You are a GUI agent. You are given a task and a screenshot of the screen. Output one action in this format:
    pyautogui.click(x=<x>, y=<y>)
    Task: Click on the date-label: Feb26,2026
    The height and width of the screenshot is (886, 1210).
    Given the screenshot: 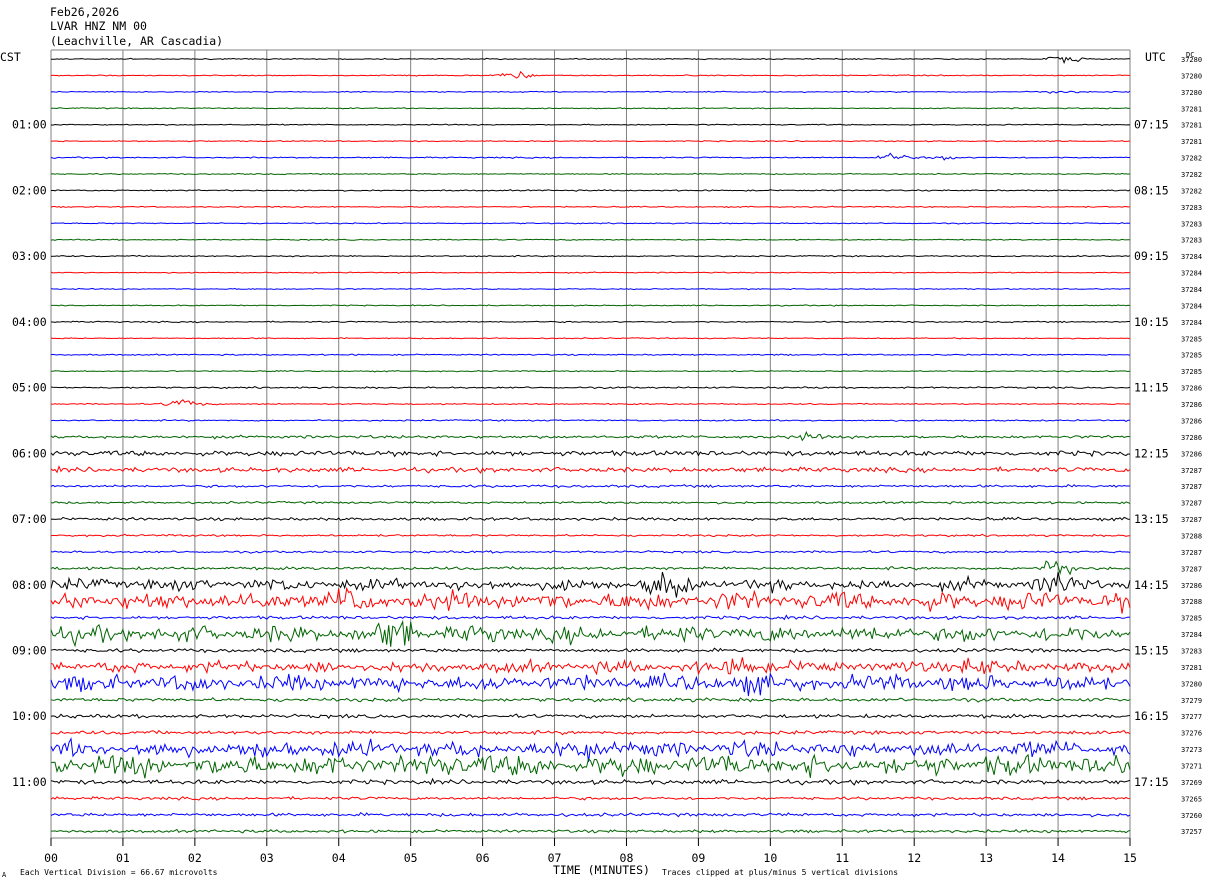 What is the action you would take?
    pyautogui.click(x=84, y=12)
    